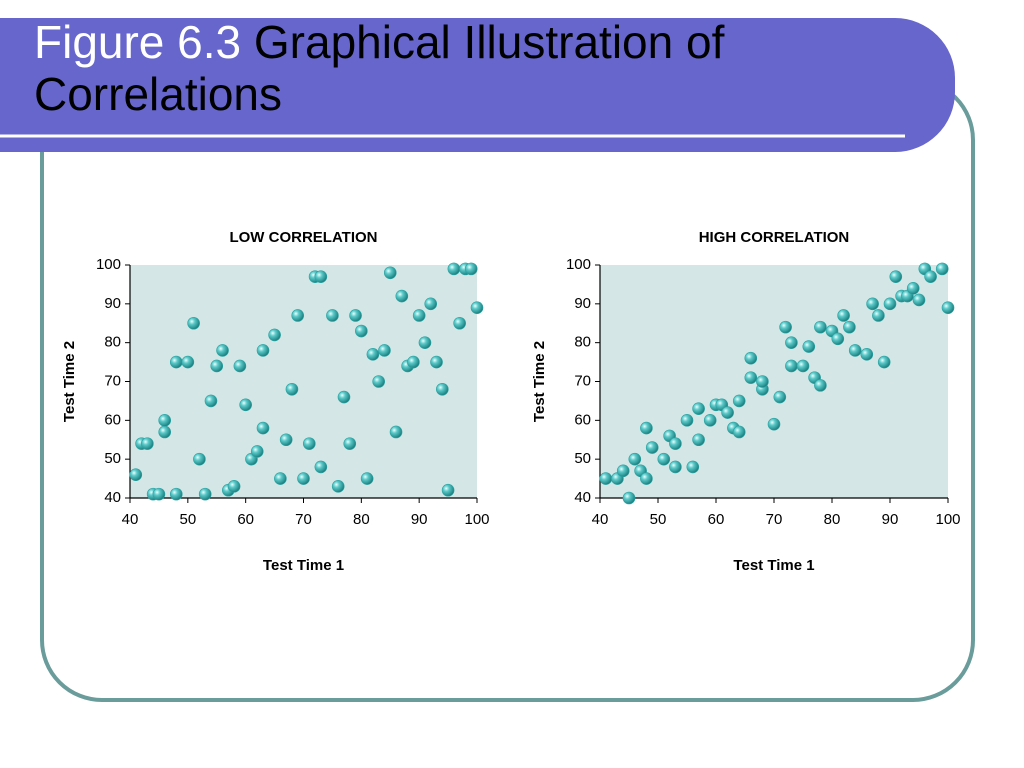  I want to click on y-tick-label: 100, so click(108, 264).